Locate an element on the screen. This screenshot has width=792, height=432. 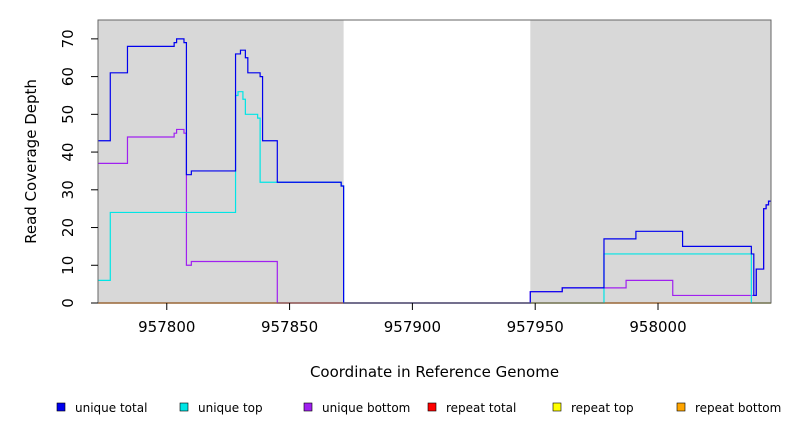
legend-label: unique total is located at coordinates (111, 408).